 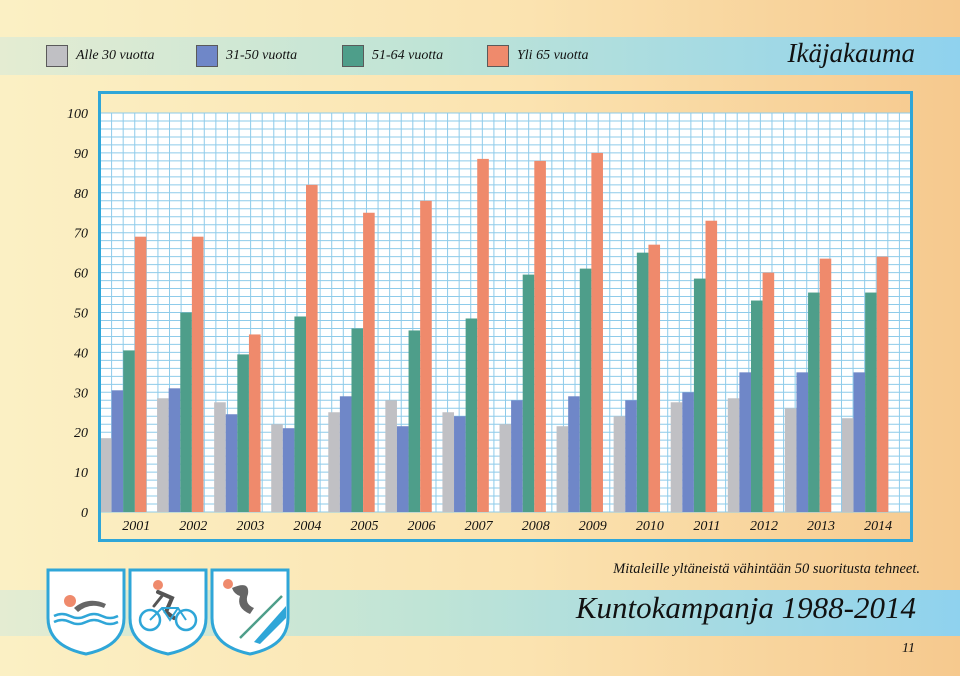 I want to click on legend-label: 31-50 vuotta, so click(x=262, y=55).